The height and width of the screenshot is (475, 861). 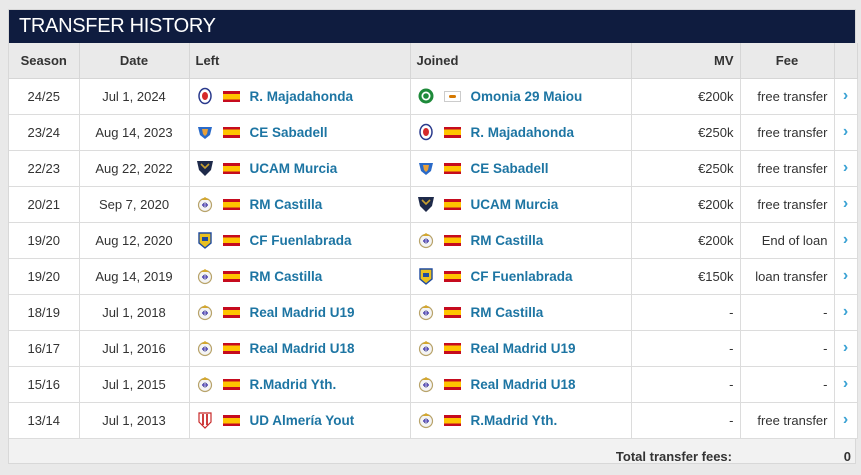 I want to click on fee-cell: -, so click(x=787, y=384).